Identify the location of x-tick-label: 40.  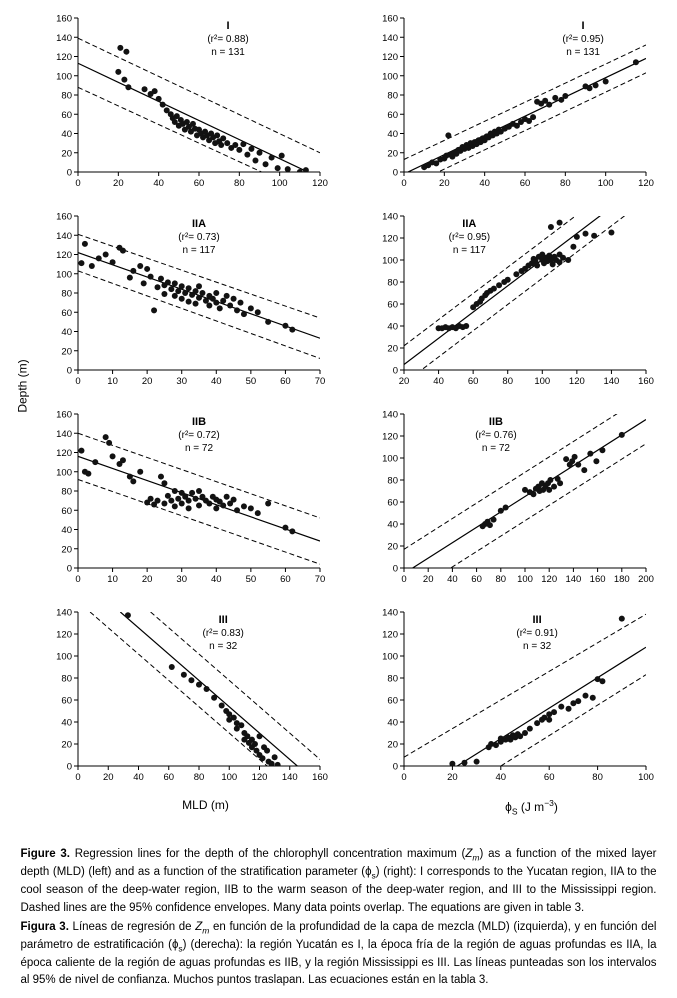
(452, 579).